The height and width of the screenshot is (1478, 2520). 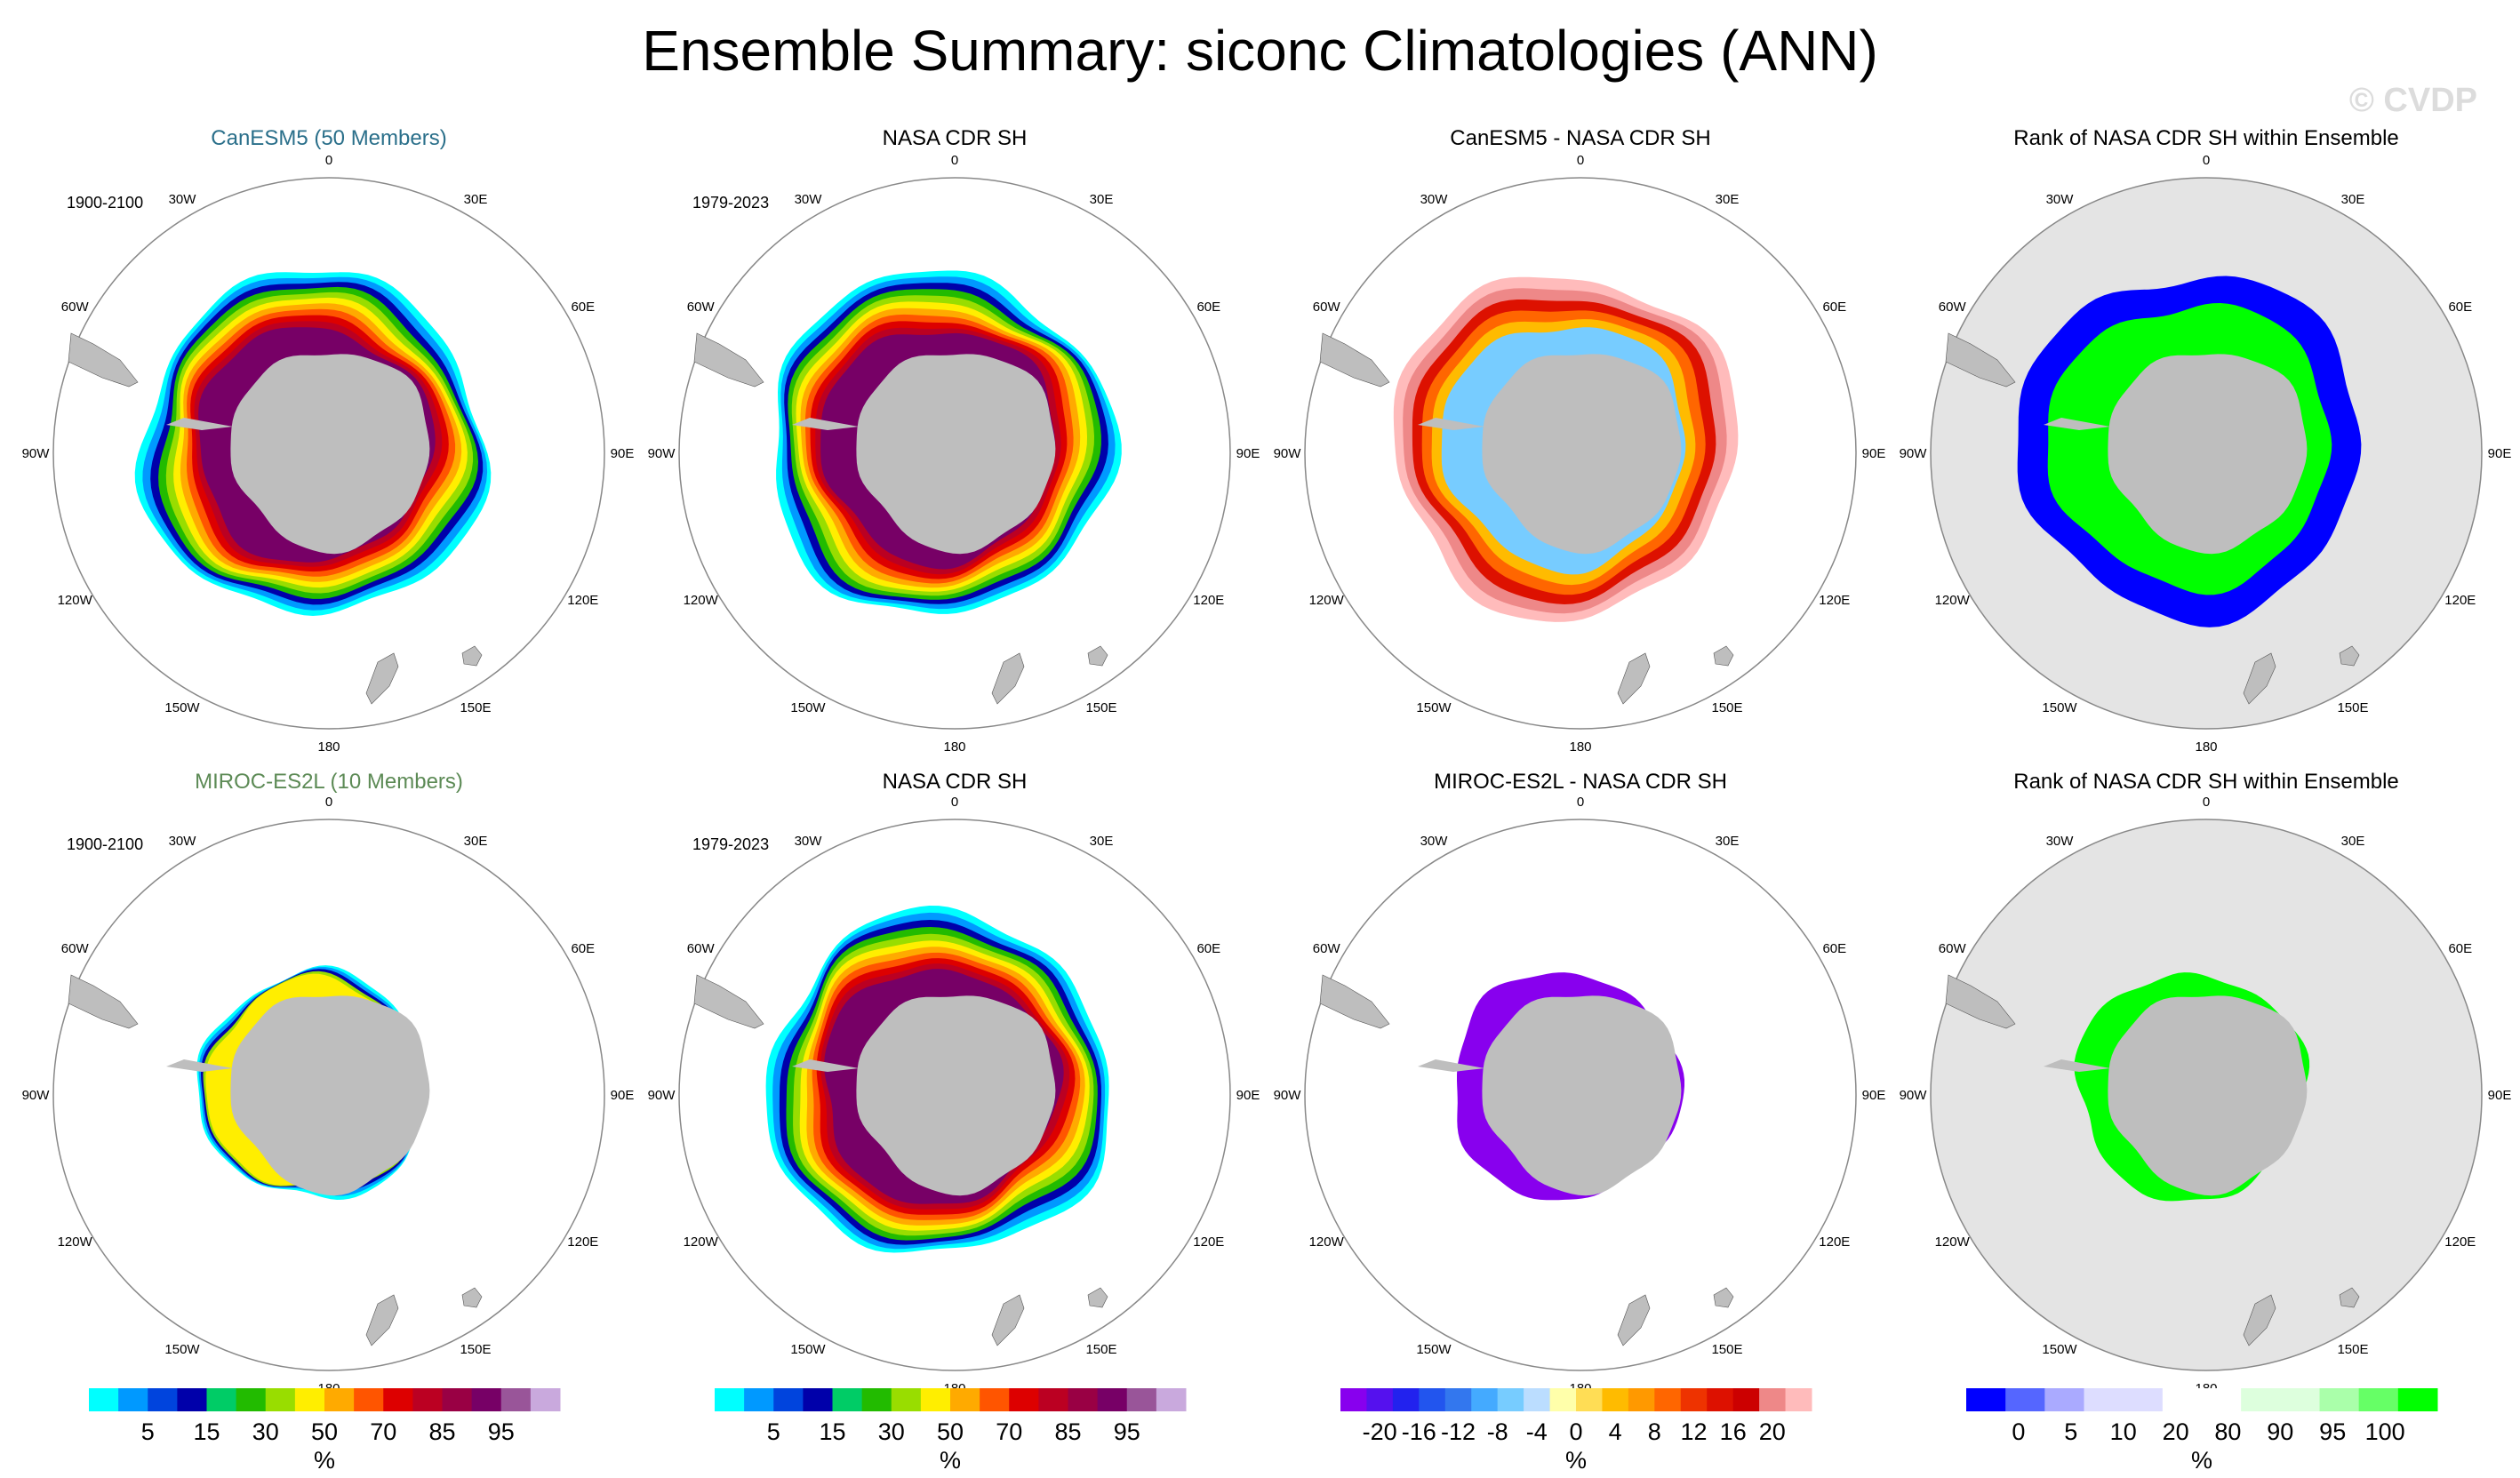 What do you see at coordinates (832, 1431) in the screenshot?
I see `colorbar-tick-label: 15` at bounding box center [832, 1431].